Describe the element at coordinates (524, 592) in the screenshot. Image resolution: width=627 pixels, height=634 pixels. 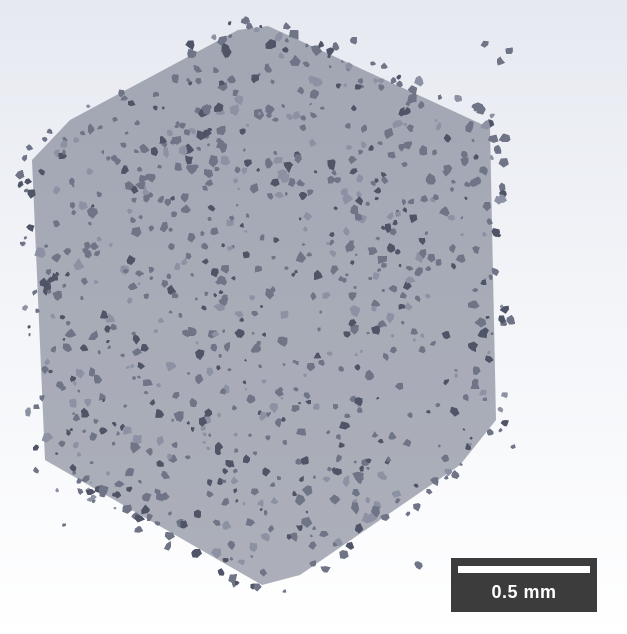
I see `scale-bar-label: 0.5 mm` at that location.